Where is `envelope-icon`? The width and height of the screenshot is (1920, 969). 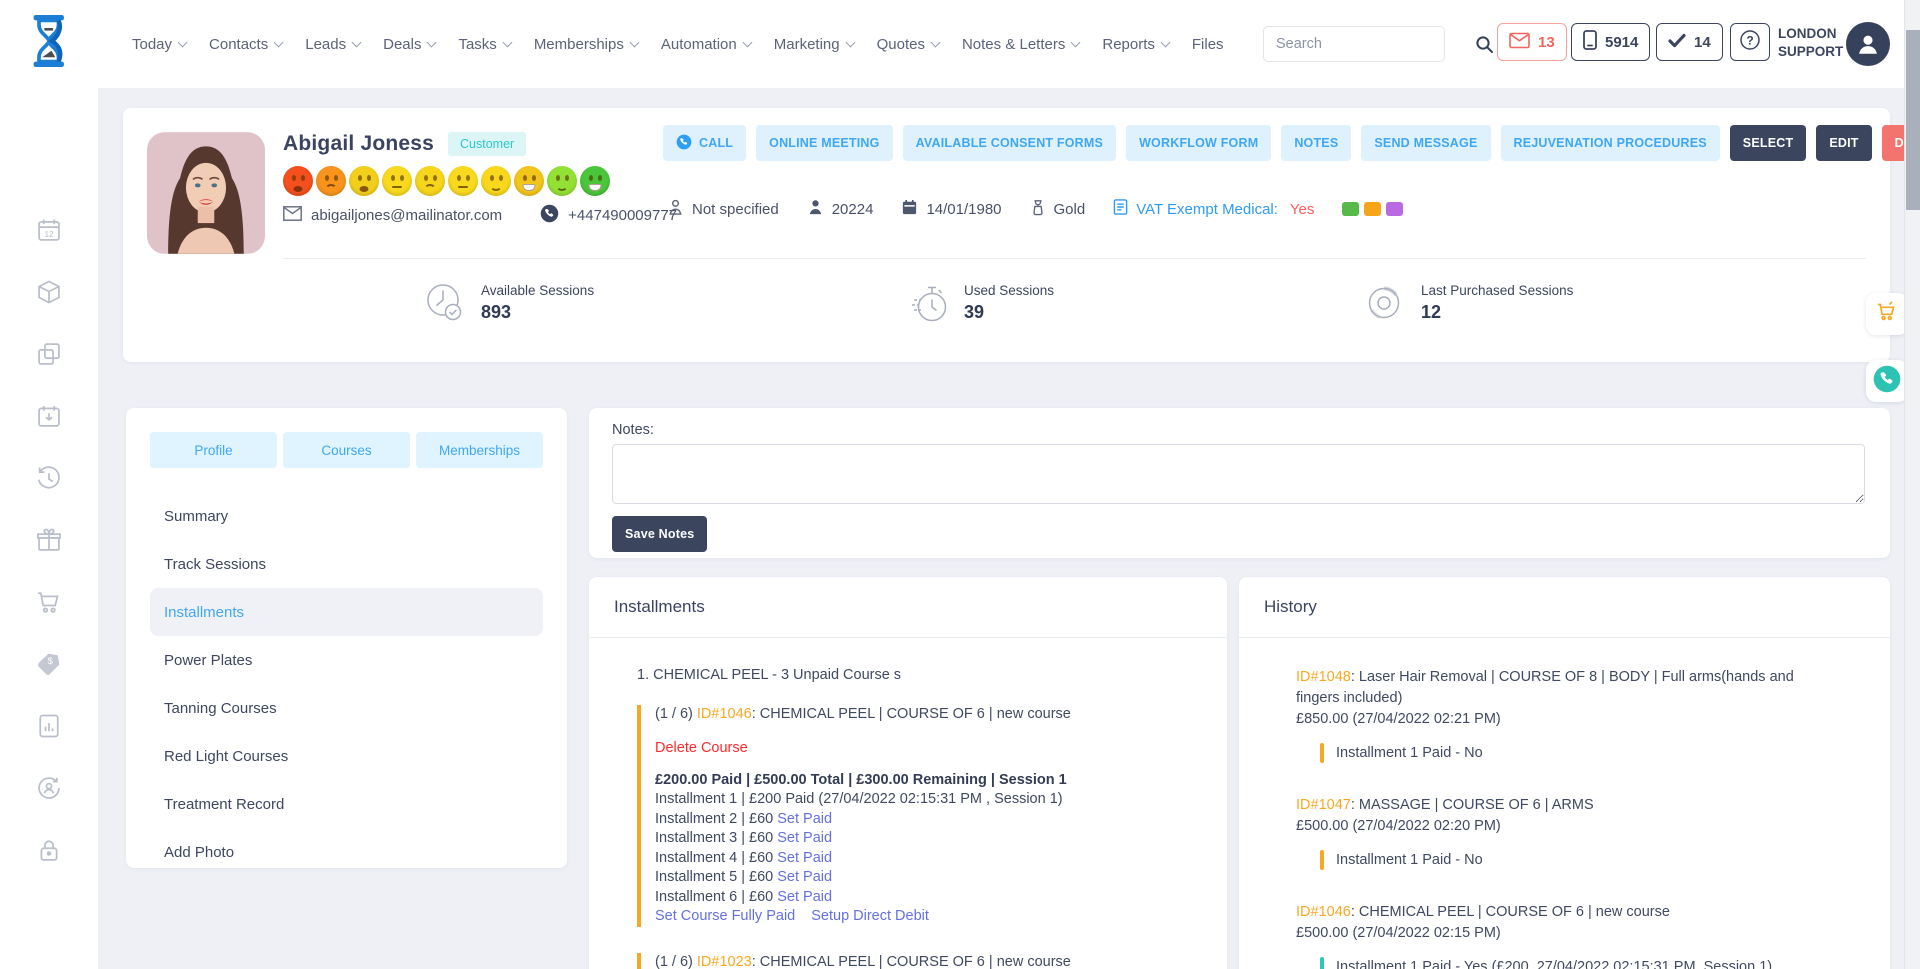
envelope-icon is located at coordinates (292, 215).